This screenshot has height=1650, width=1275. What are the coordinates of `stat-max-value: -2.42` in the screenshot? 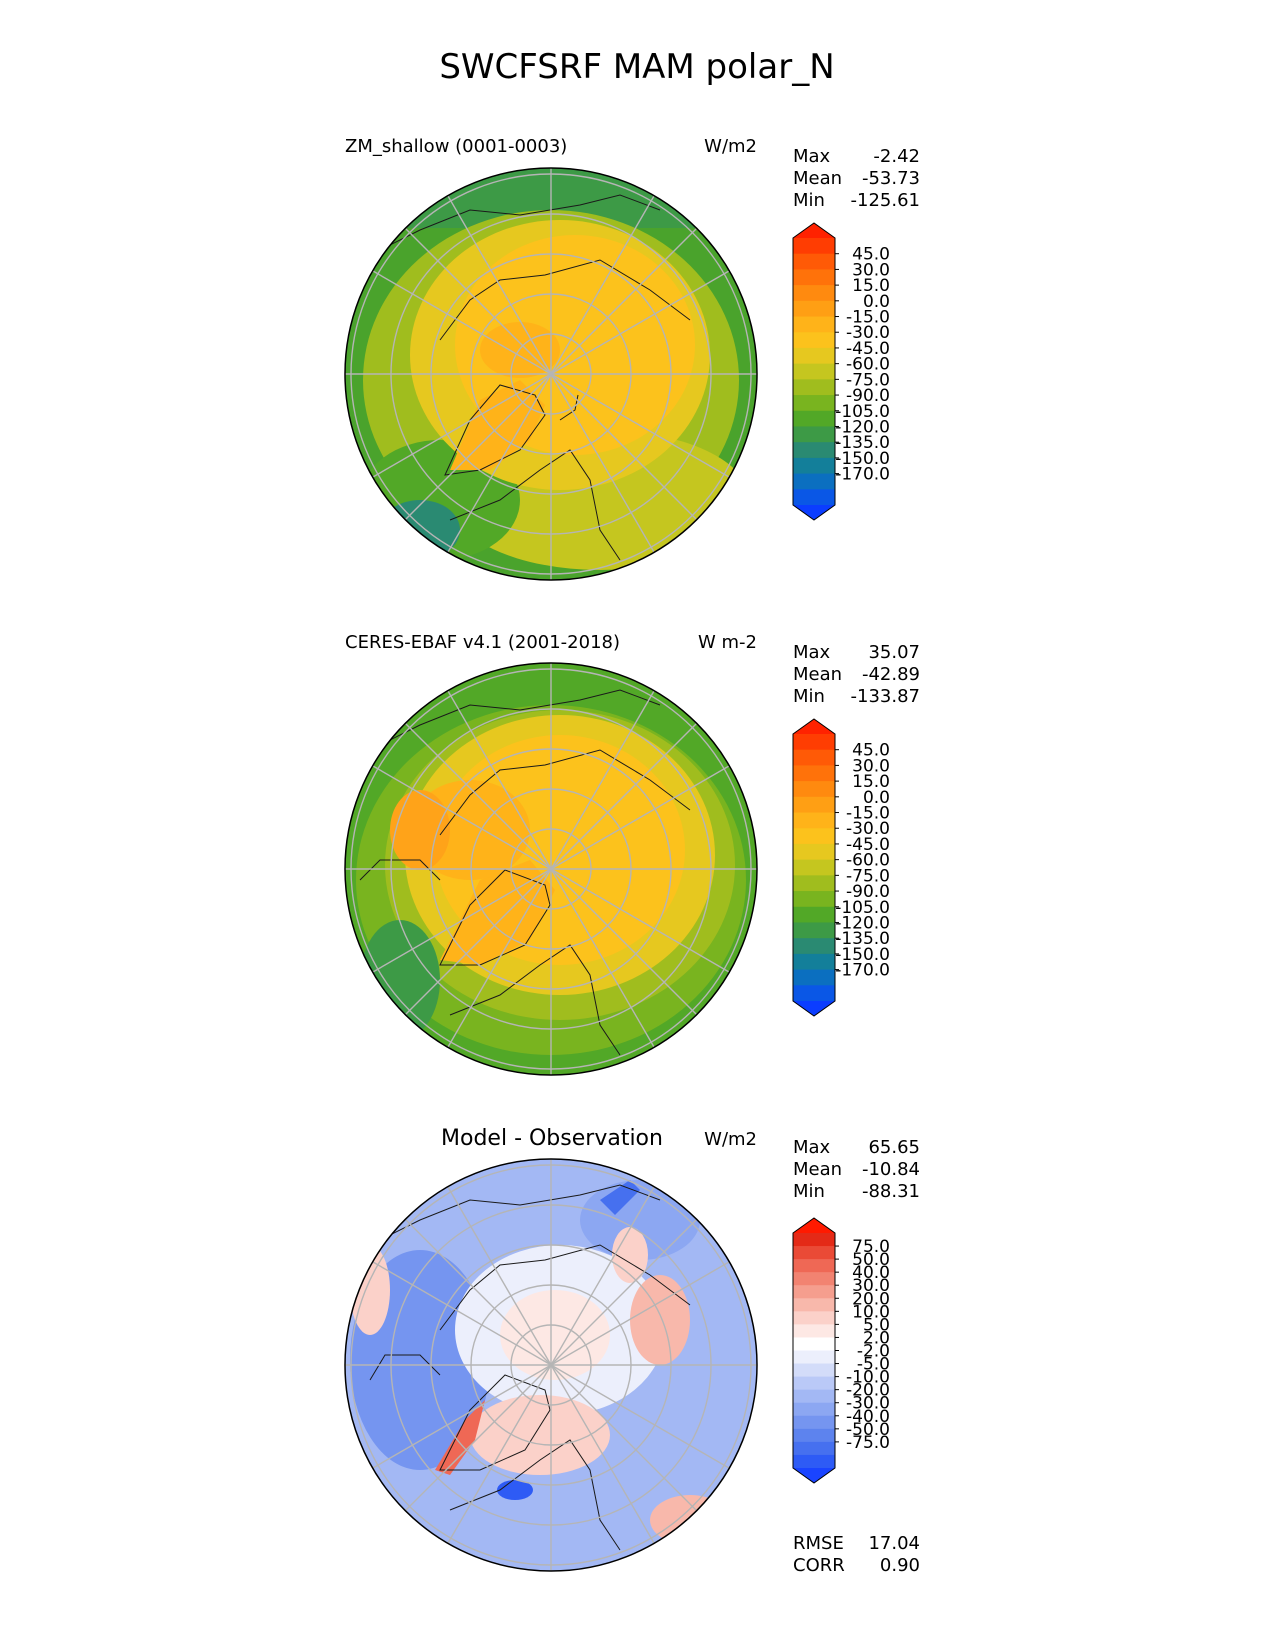 It's located at (896, 156).